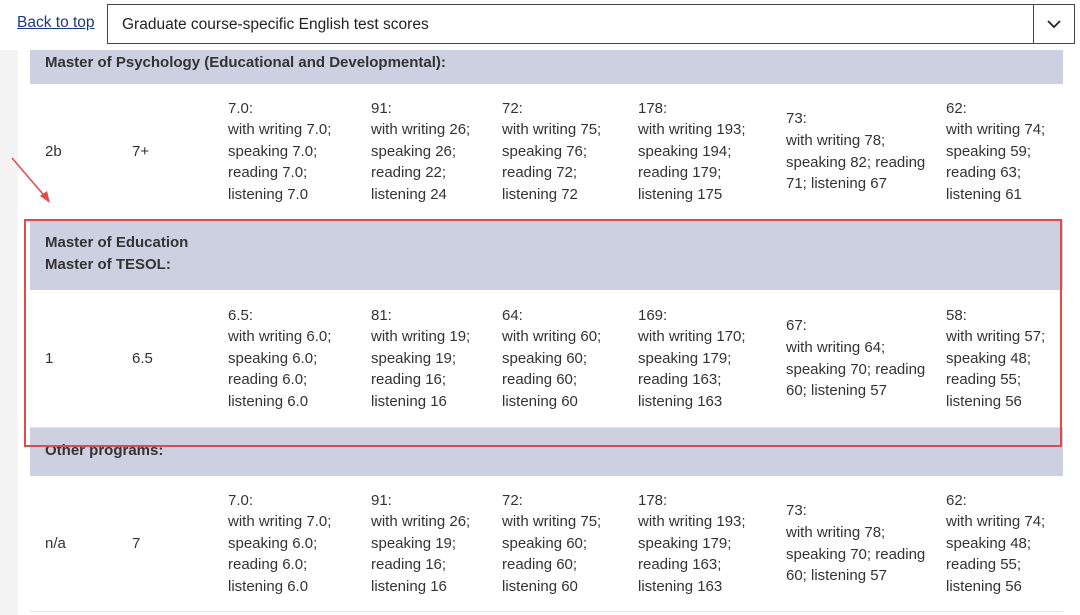 Image resolution: width=1080 pixels, height=615 pixels. Describe the element at coordinates (268, 194) in the screenshot. I see `cell-line: listening 7.0` at that location.